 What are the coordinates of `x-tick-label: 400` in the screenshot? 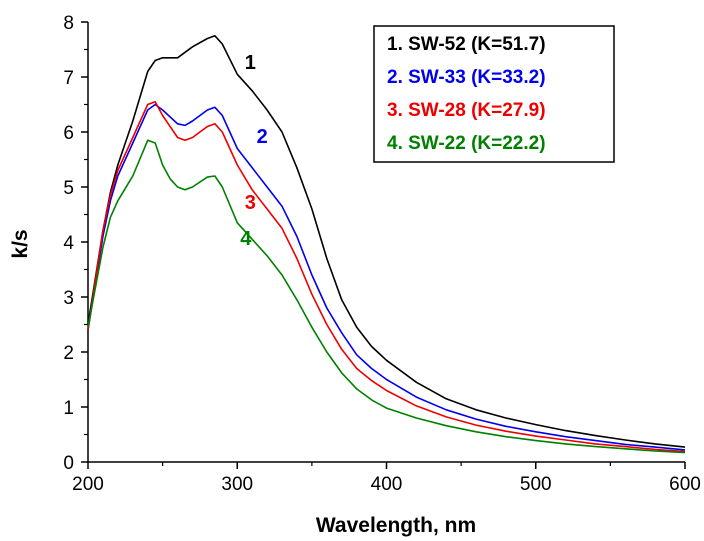 It's located at (387, 484).